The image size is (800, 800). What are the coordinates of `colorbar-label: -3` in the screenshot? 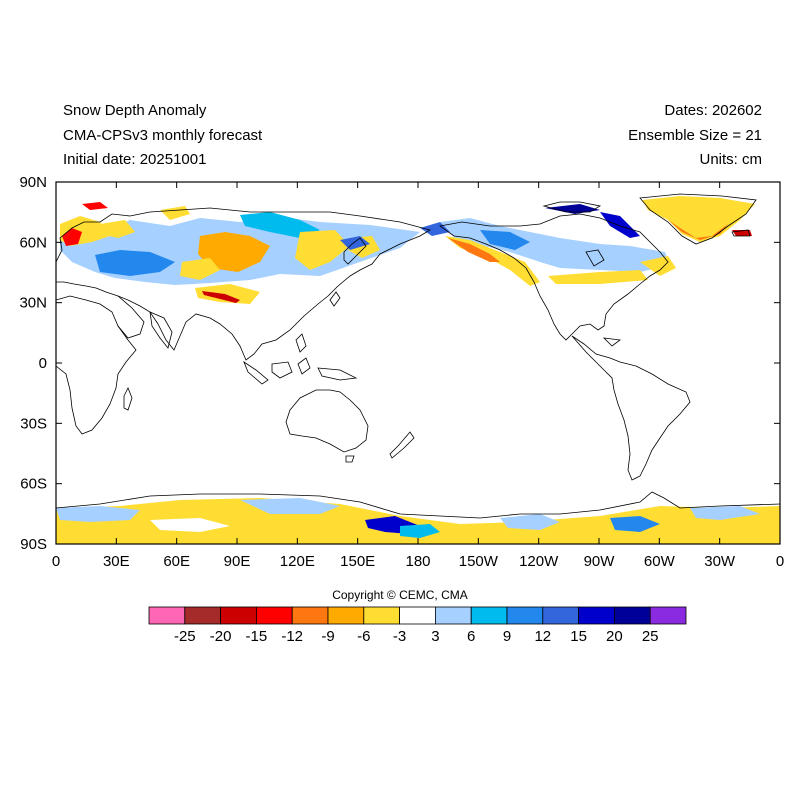 It's located at (399, 636).